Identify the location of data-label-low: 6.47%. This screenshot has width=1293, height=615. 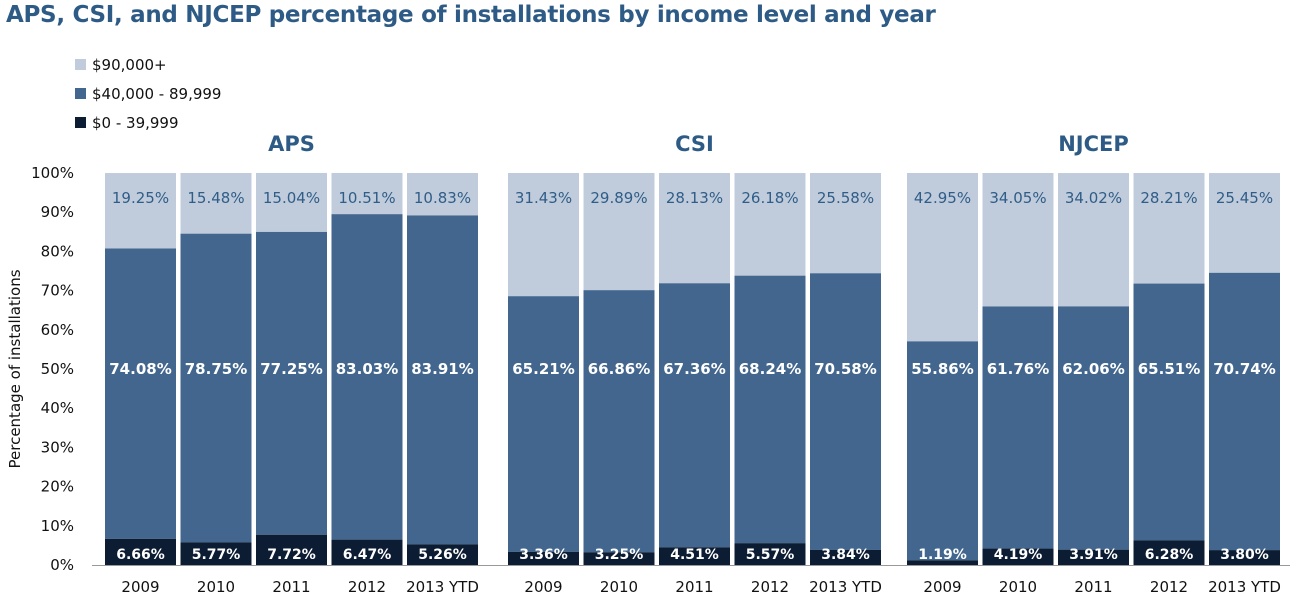
(367, 555).